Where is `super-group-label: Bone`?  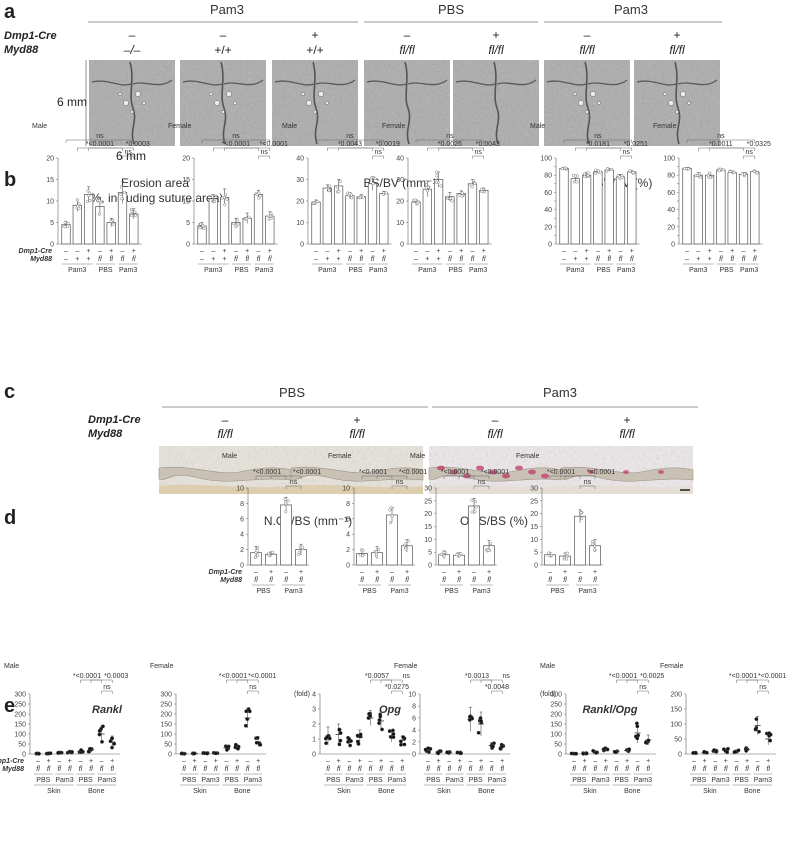
super-group-label: Bone is located at coordinates (386, 791).